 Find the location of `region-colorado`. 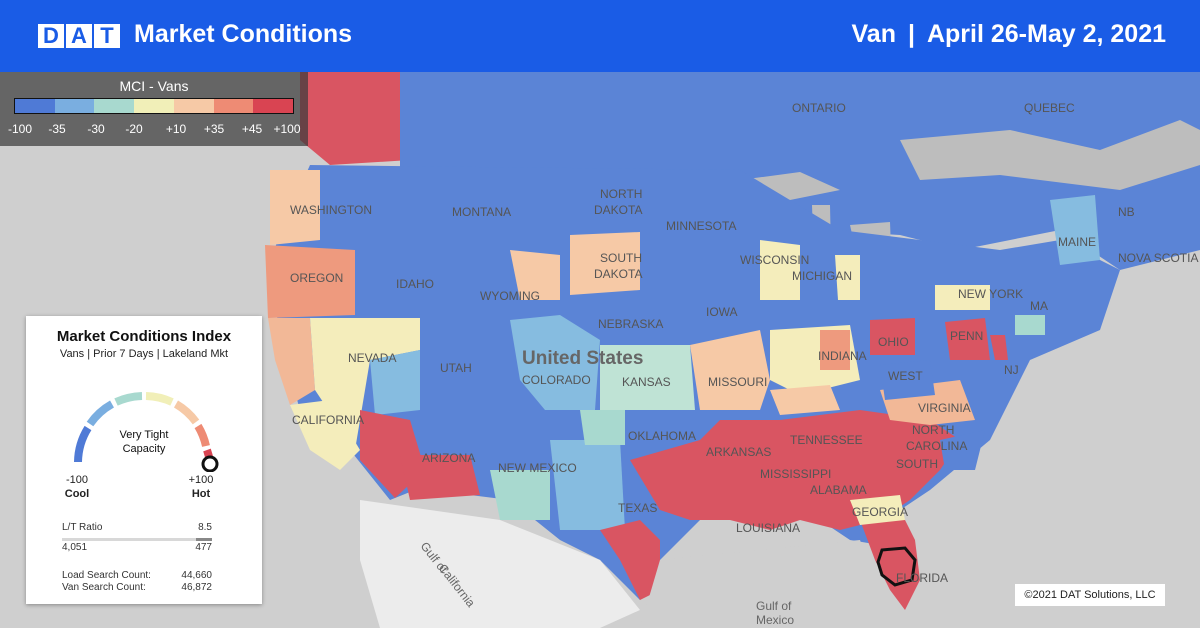

region-colorado is located at coordinates (555, 362).